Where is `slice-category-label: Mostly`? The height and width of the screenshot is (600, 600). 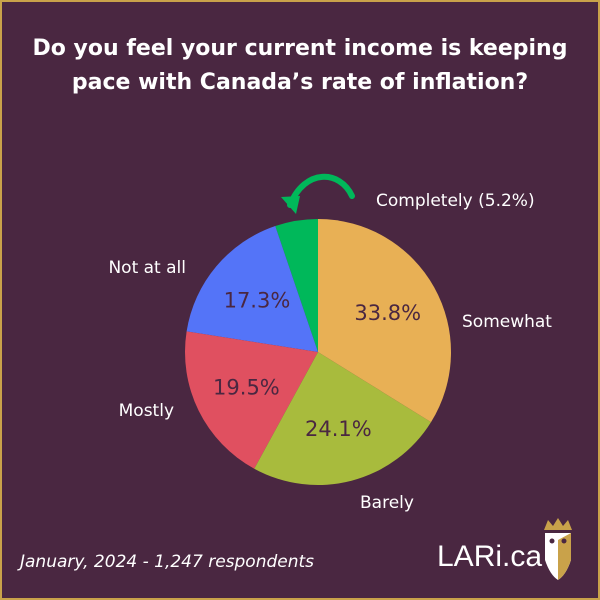
slice-category-label: Mostly is located at coordinates (146, 411).